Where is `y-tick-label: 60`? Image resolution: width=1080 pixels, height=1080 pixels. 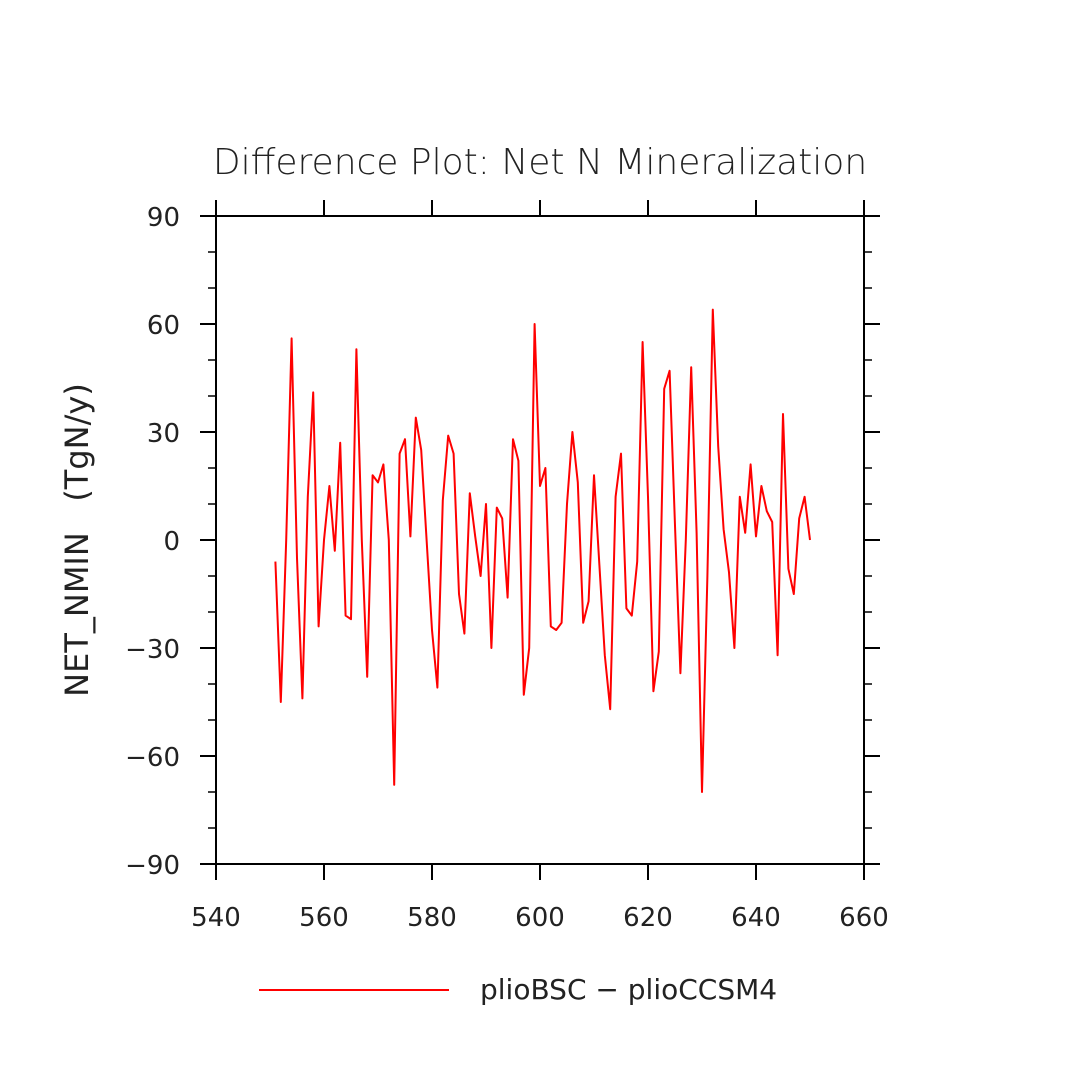
y-tick-label: 60 is located at coordinates (163, 326).